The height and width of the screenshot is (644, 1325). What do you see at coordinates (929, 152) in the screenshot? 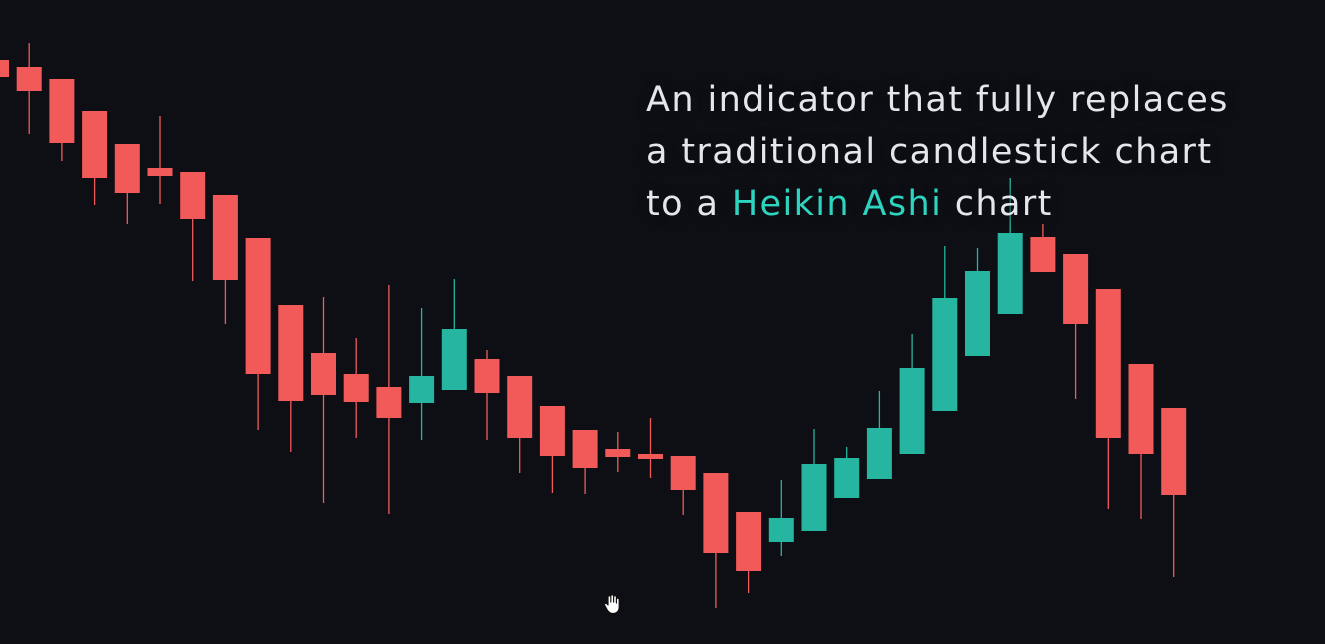
I see `caption-line-2: a traditional candlestick chart` at bounding box center [929, 152].